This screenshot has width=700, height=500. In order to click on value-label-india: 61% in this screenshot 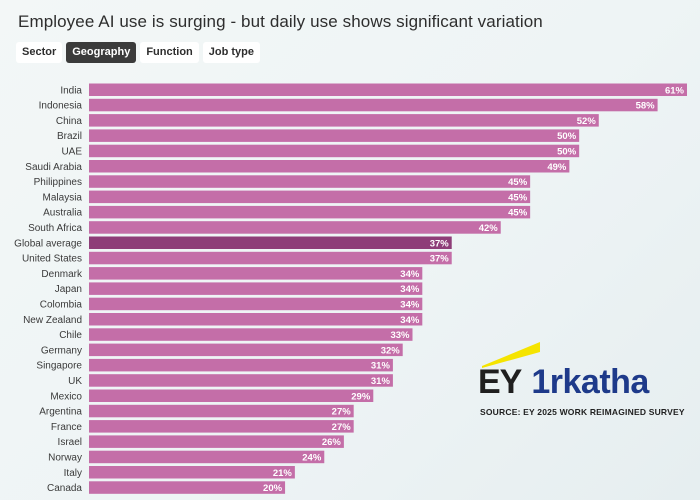, I will do `click(675, 90)`.